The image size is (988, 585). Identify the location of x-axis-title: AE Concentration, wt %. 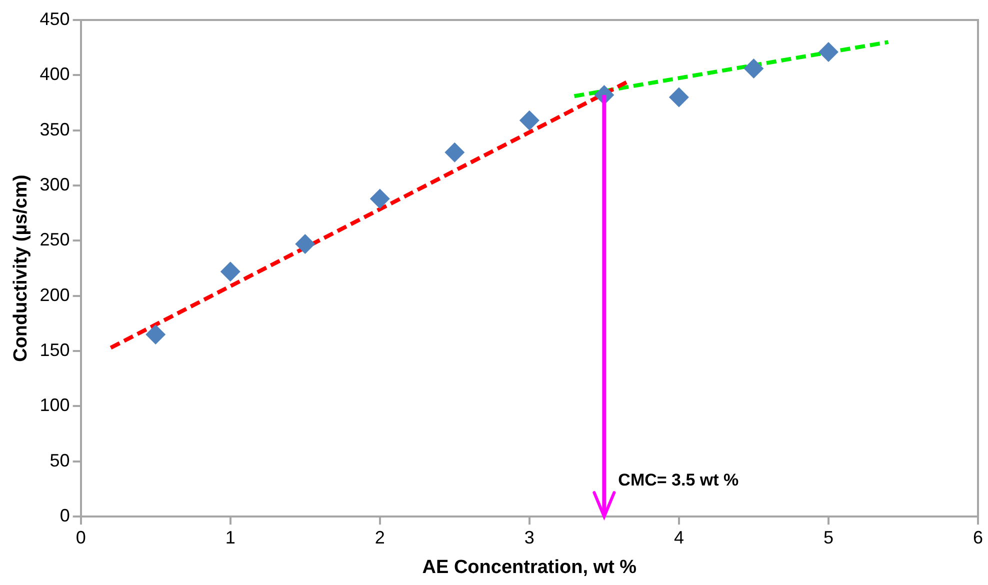
(529, 567).